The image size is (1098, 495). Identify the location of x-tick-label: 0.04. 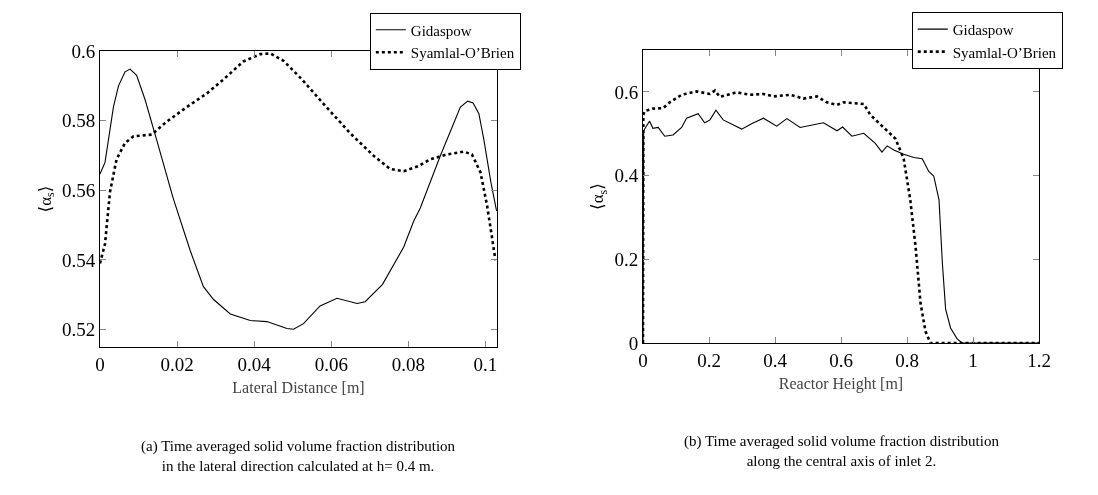
(254, 364).